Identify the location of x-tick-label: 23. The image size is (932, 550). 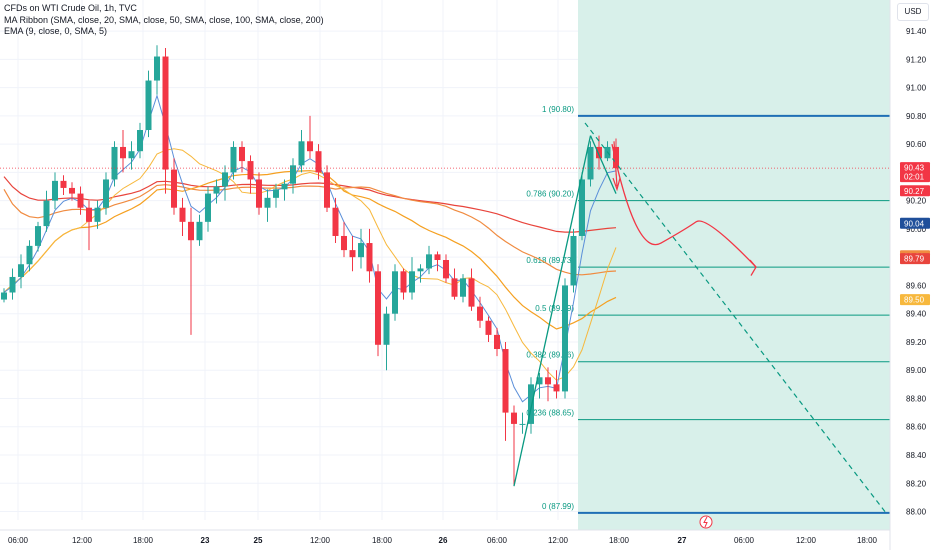
(205, 540).